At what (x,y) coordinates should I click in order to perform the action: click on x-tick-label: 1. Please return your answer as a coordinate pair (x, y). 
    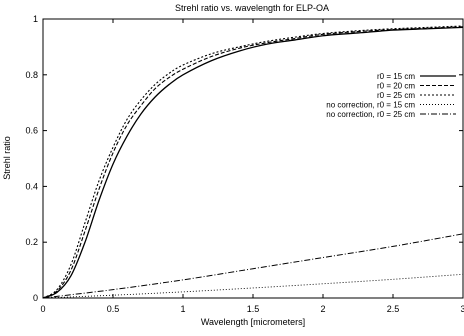
    Looking at the image, I should click on (182, 309).